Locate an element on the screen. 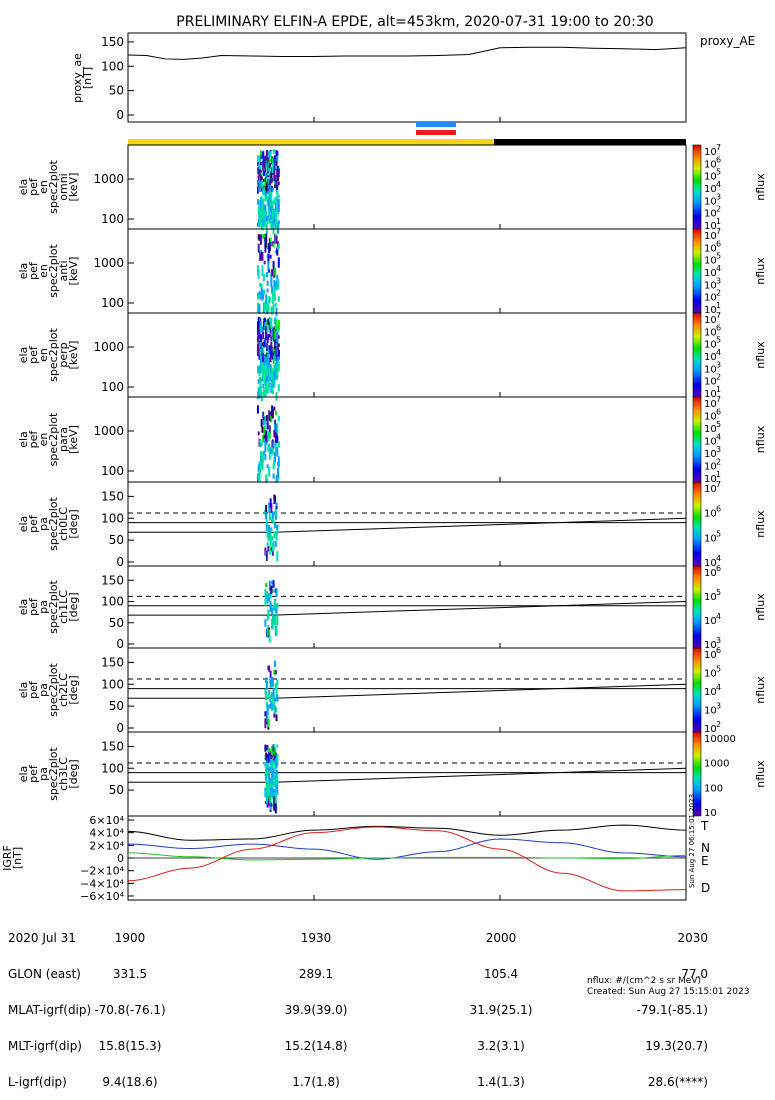  ela_pef_pa_spec2plot_ch0LC-ztick-exponent: 7 is located at coordinates (718, 484).